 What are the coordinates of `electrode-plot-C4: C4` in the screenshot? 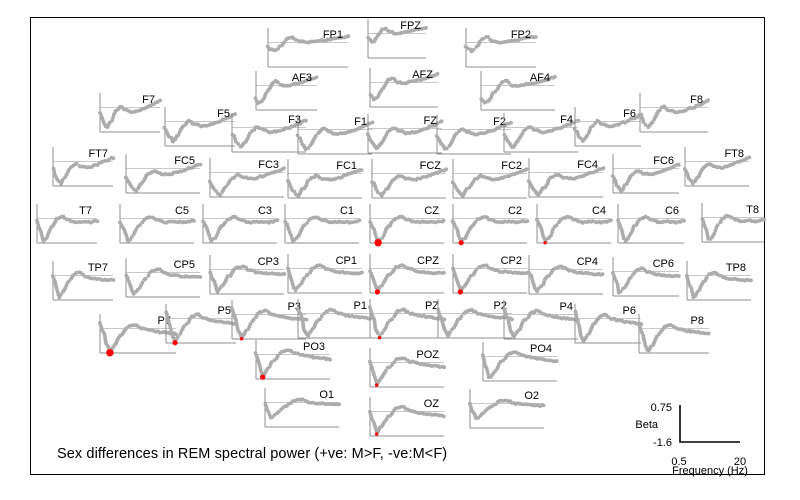 It's located at (579, 226).